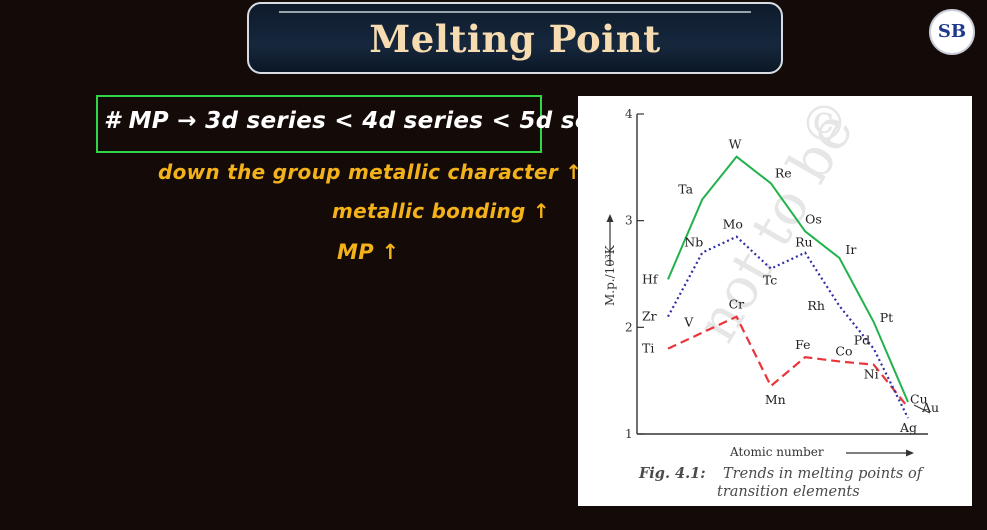 The height and width of the screenshot is (530, 987). What do you see at coordinates (776, 452) in the screenshot?
I see `x-axis-label: Atomic number` at bounding box center [776, 452].